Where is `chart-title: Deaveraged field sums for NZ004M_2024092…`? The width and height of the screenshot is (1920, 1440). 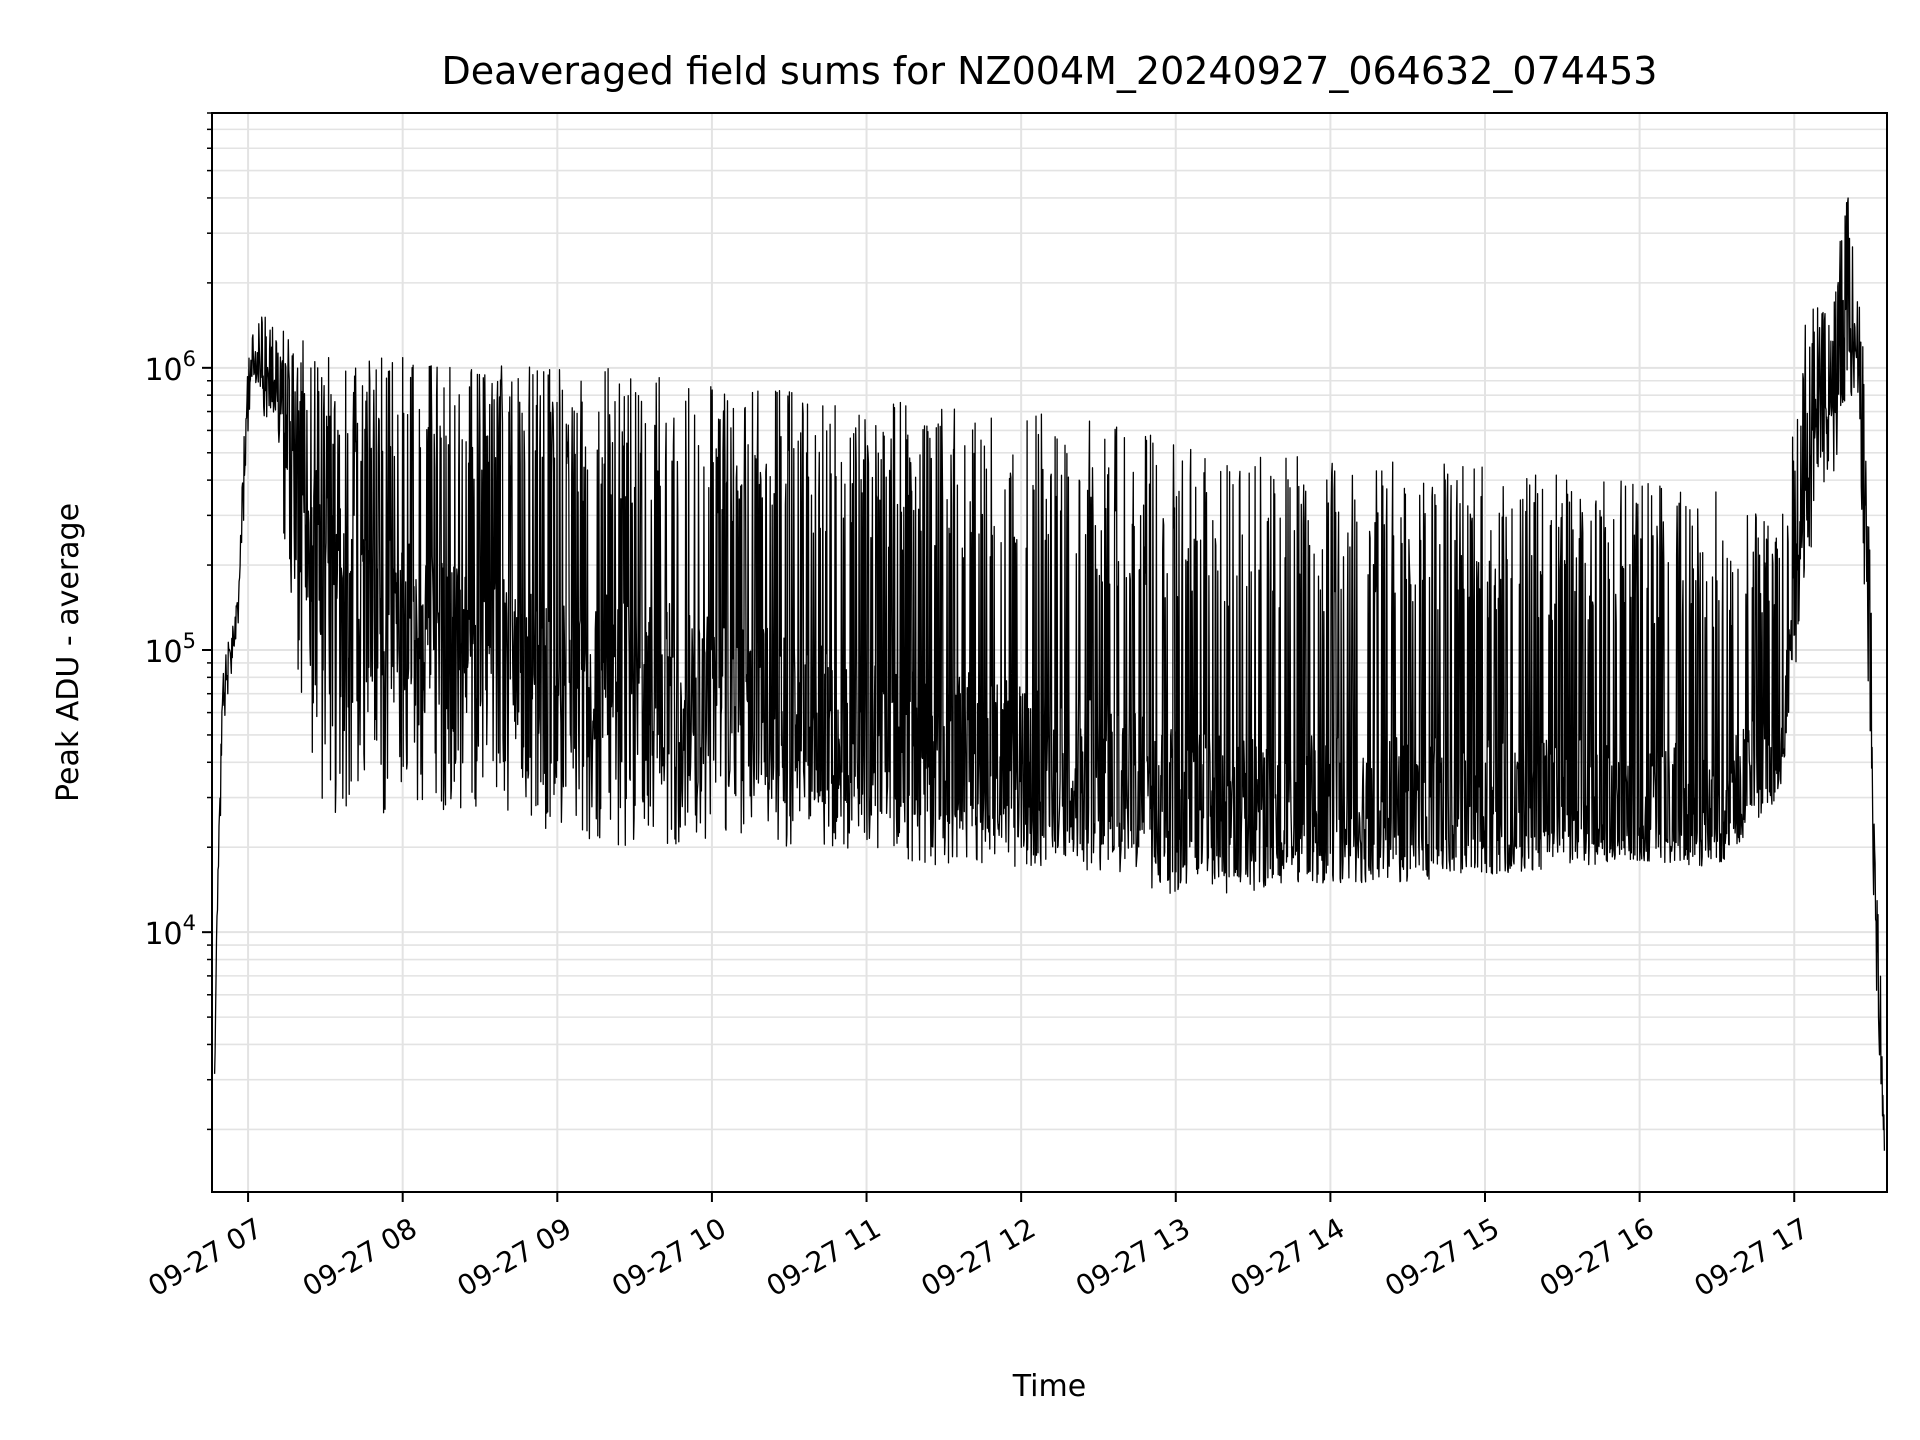 chart-title: Deaveraged field sums for NZ004M_2024092… is located at coordinates (1050, 71).